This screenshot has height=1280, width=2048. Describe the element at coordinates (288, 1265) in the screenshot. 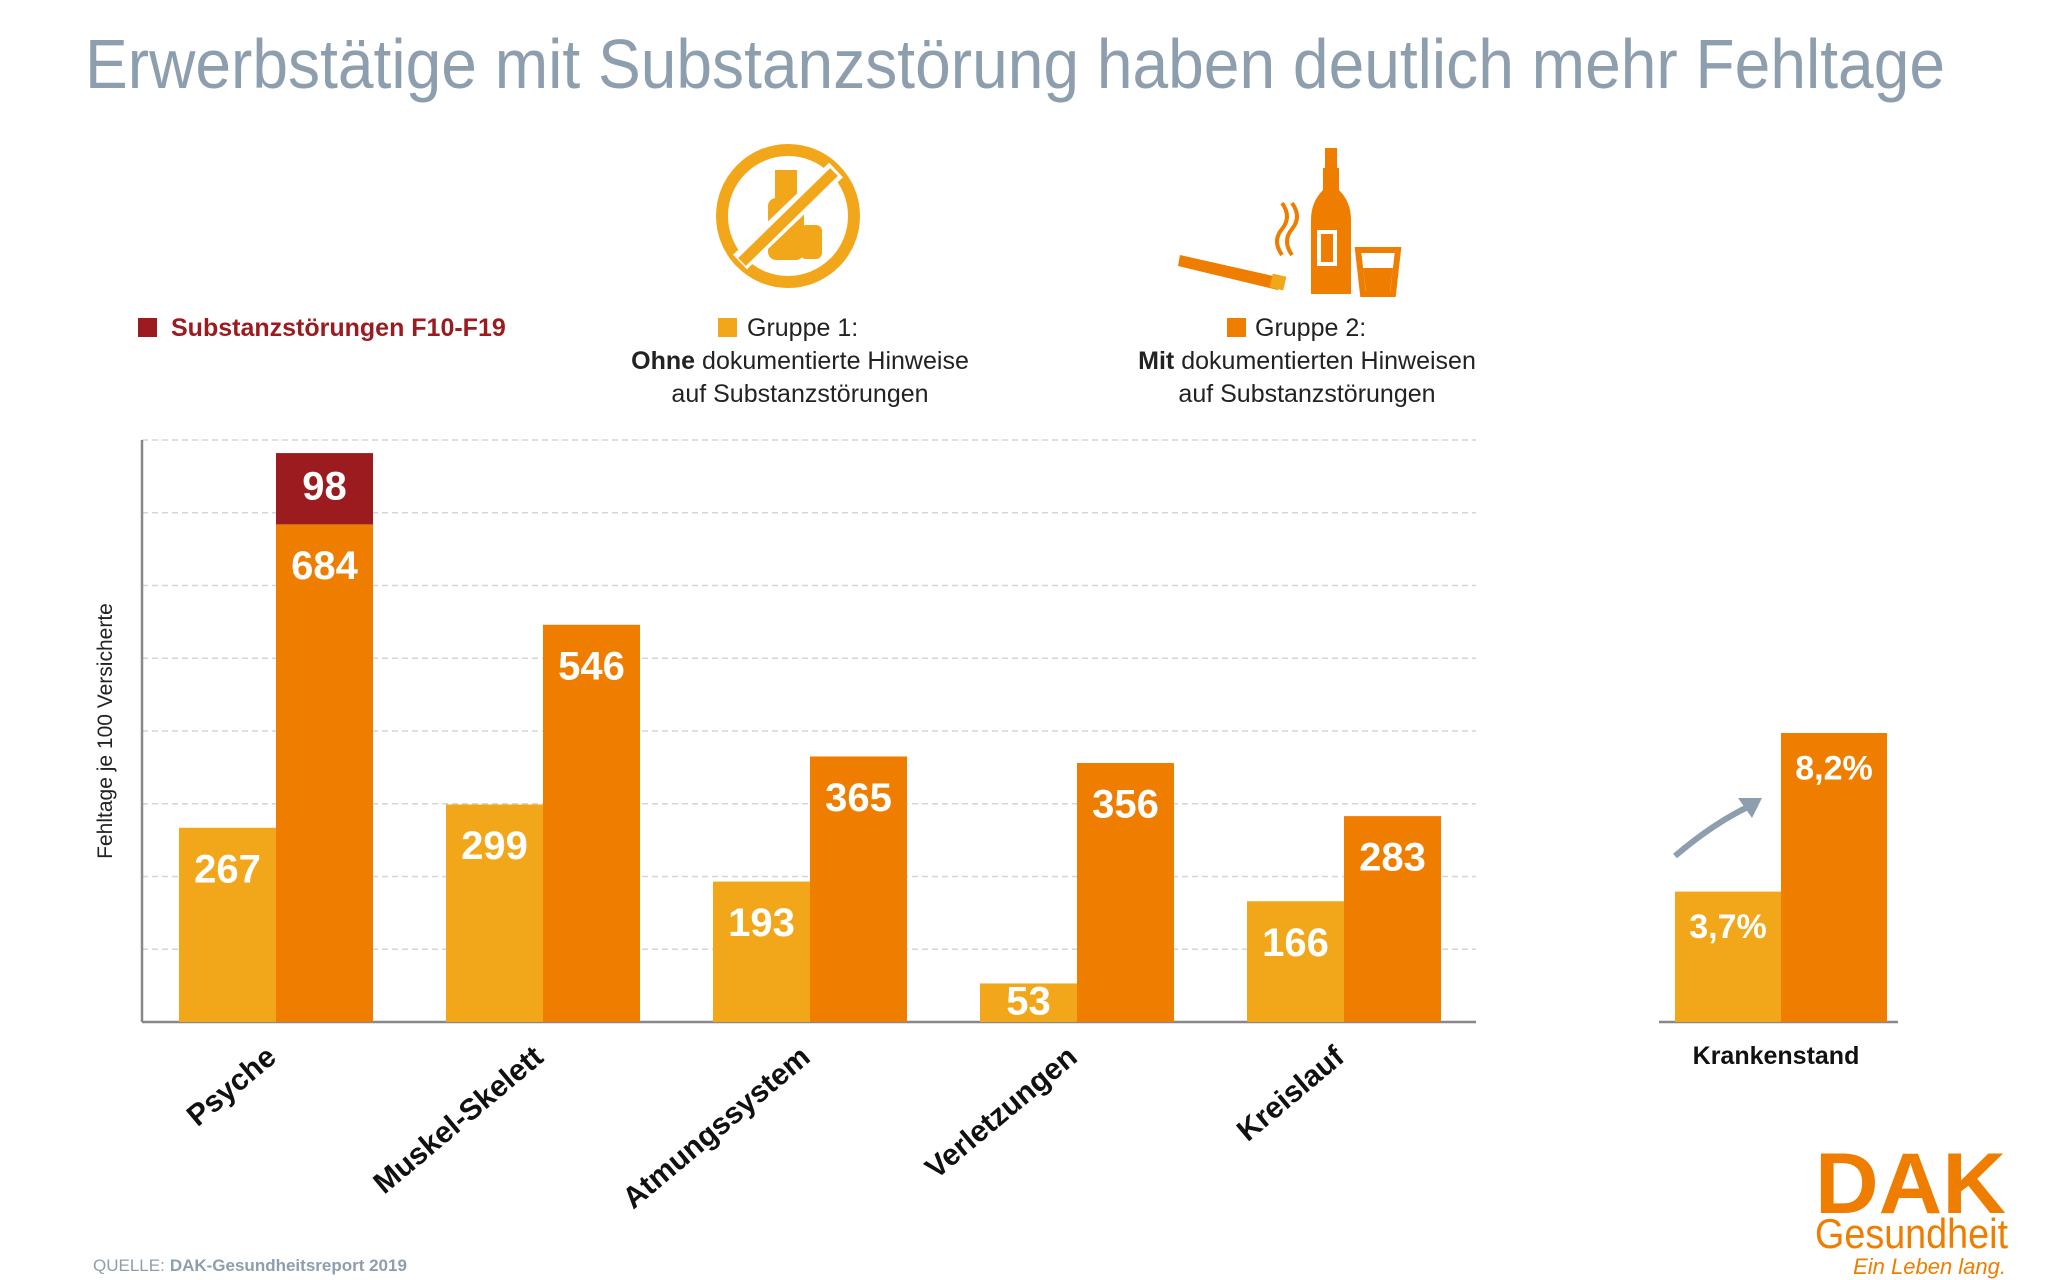

I see `source-text: DAK-Gesundheitsreport 2019` at that location.